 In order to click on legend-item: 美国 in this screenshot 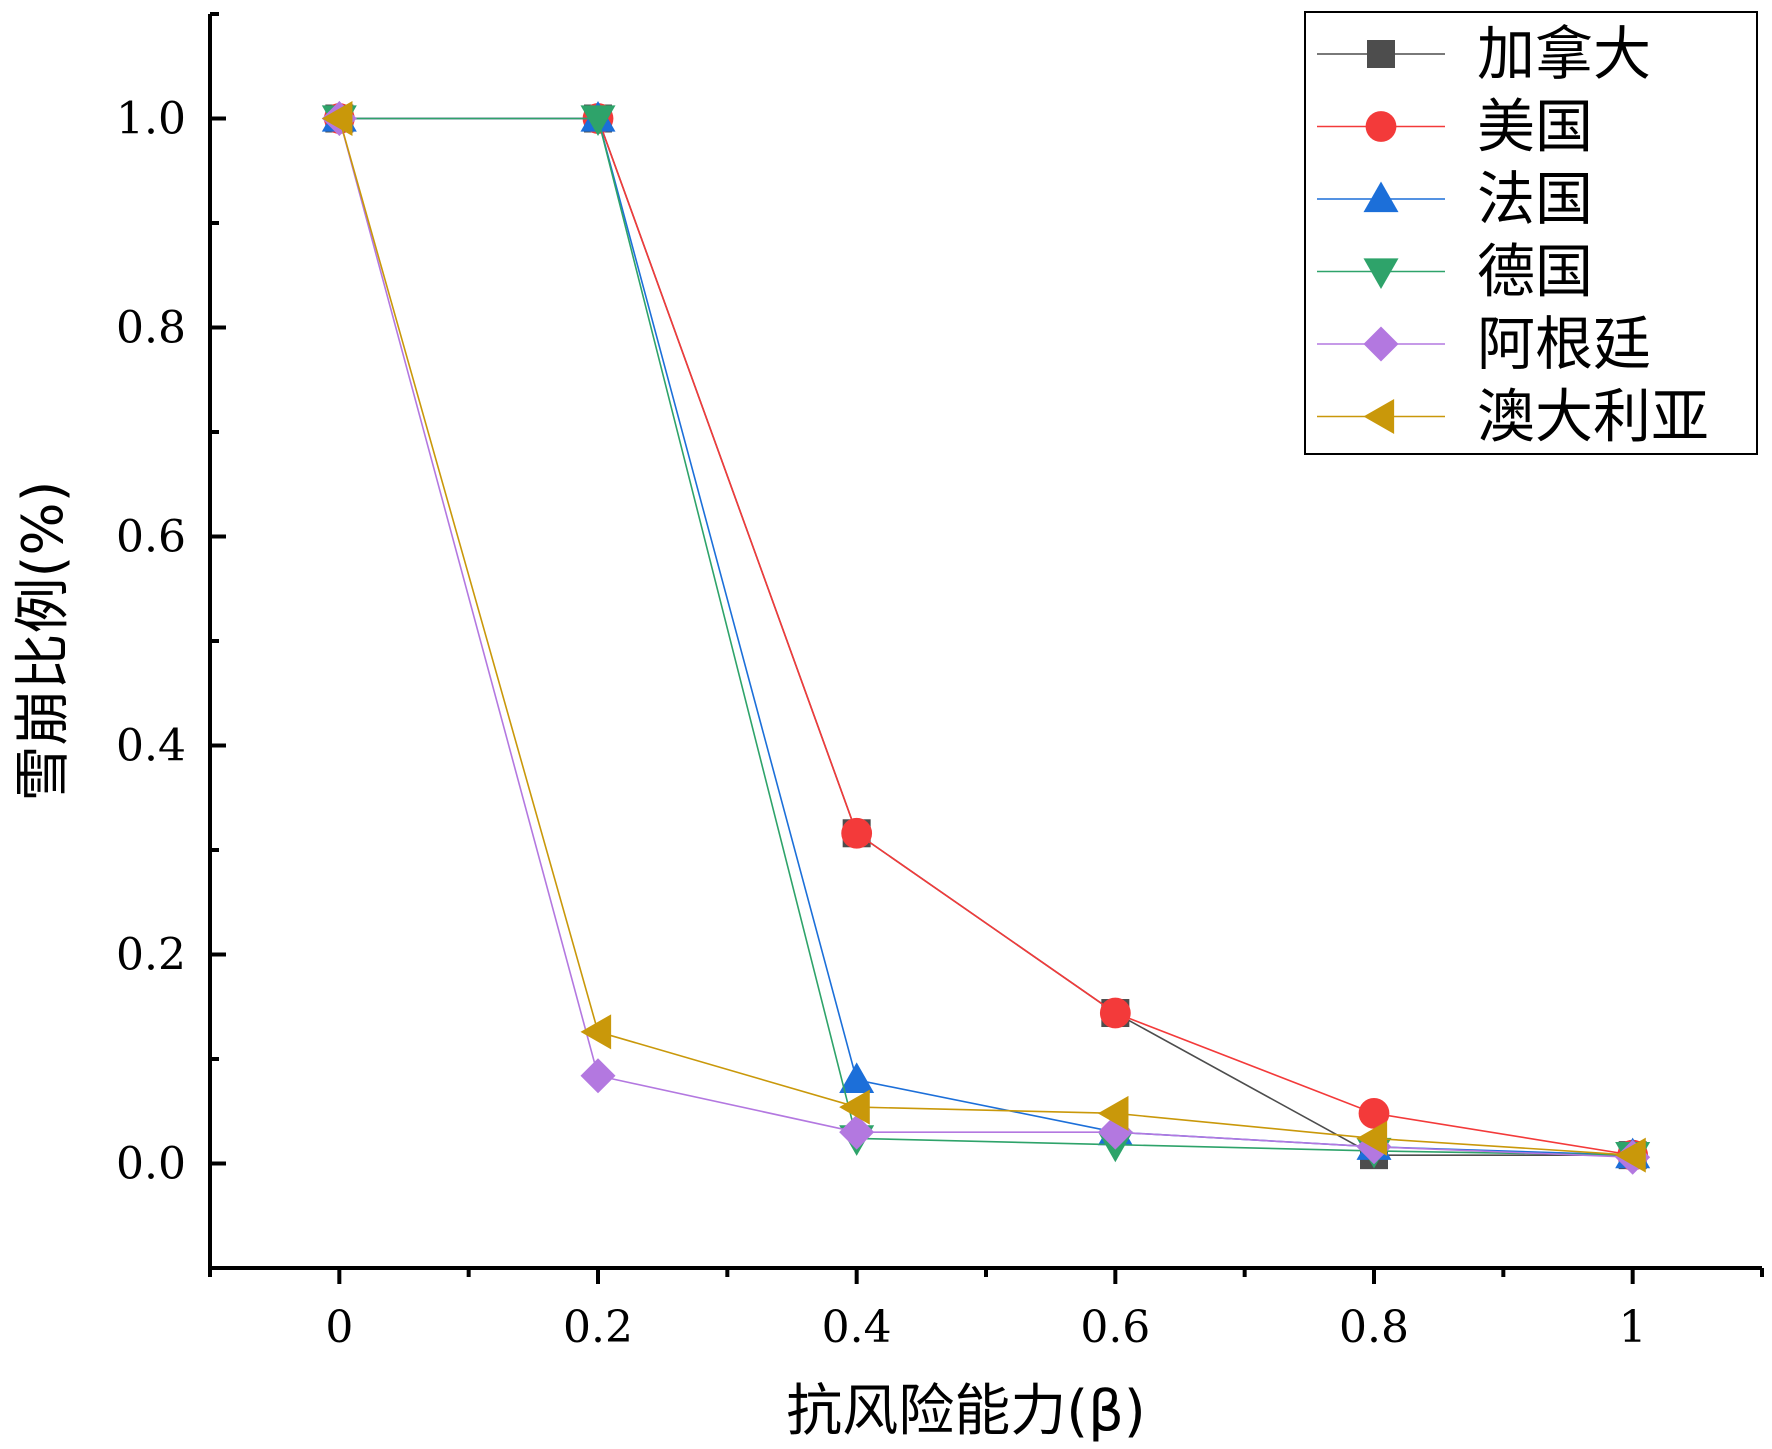, I will do `click(1455, 127)`.